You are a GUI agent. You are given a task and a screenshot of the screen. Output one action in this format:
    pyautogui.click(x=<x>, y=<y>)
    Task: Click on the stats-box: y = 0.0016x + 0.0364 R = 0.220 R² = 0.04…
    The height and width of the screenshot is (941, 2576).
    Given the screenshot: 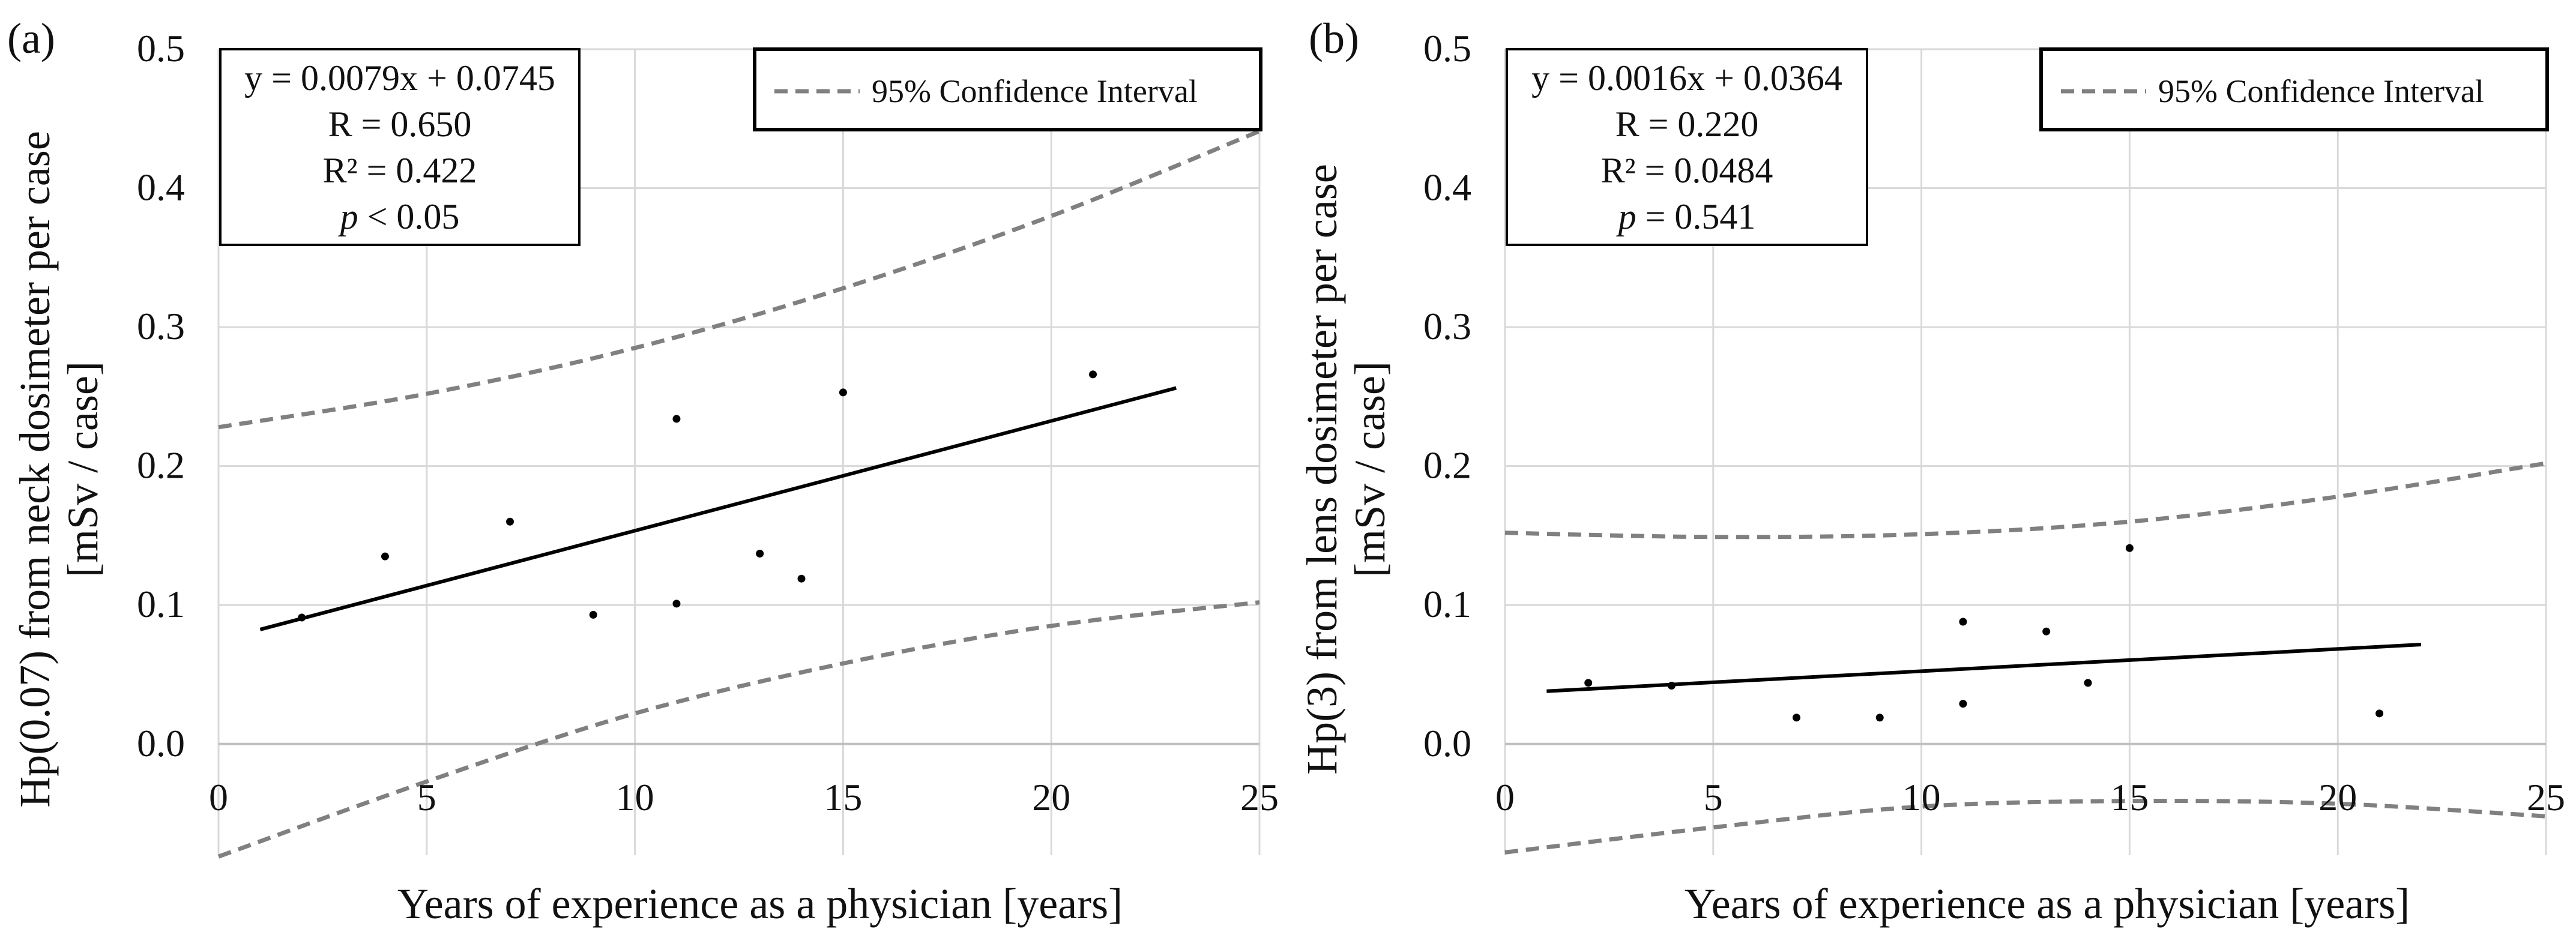 What is the action you would take?
    pyautogui.click(x=1687, y=147)
    